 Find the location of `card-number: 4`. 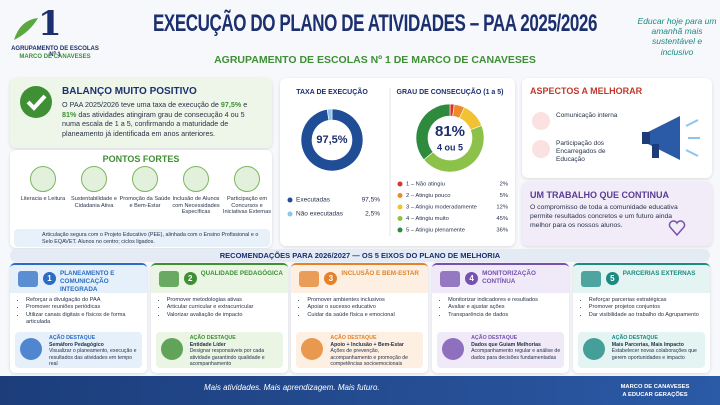

card-number: 4 is located at coordinates (472, 278).